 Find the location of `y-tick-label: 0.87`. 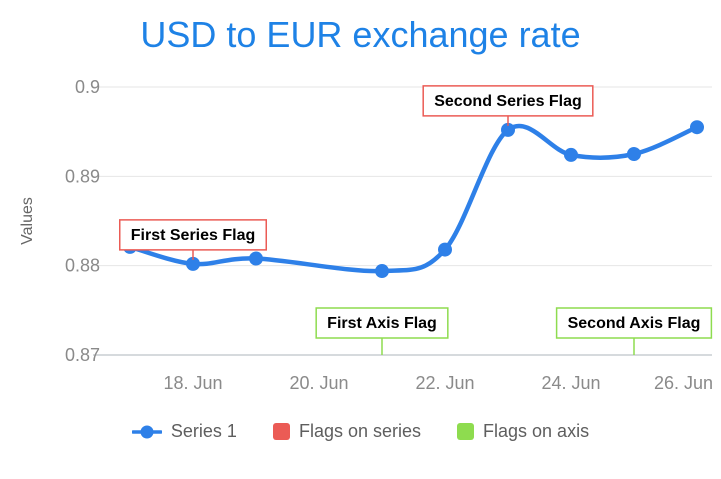

y-tick-label: 0.87 is located at coordinates (82, 355).